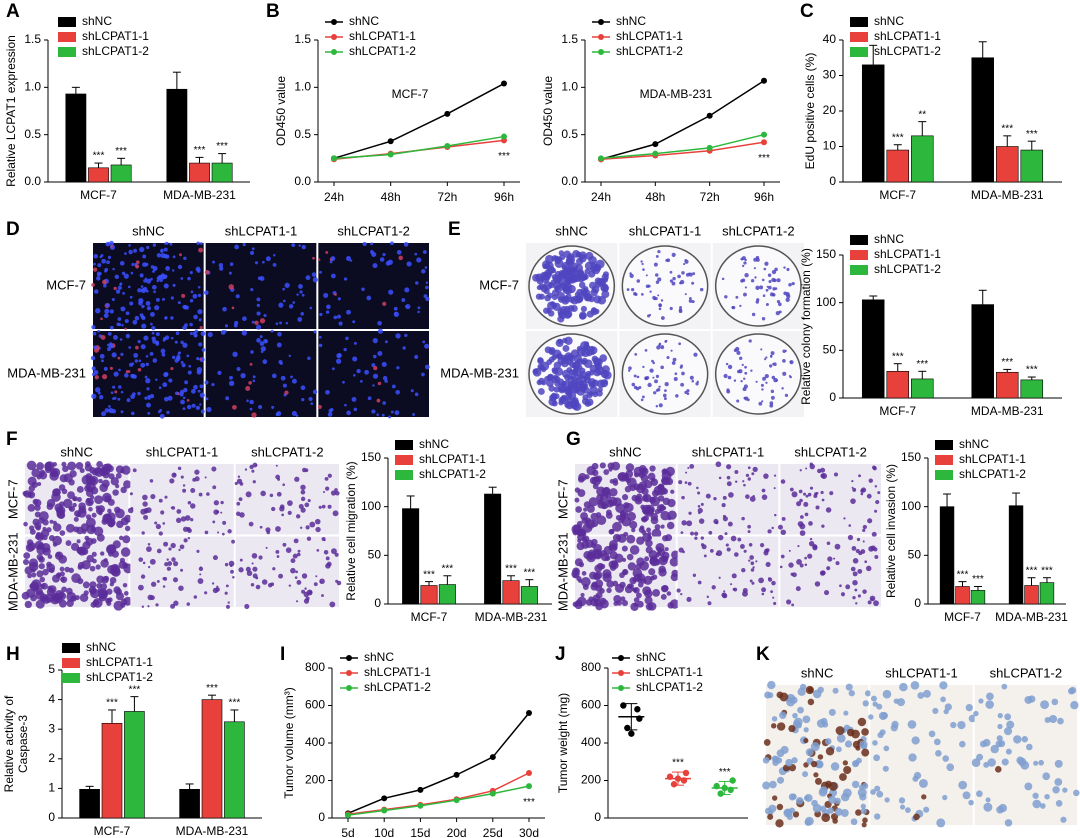 The image size is (1080, 838). I want to click on significance: ***, so click(678, 763).